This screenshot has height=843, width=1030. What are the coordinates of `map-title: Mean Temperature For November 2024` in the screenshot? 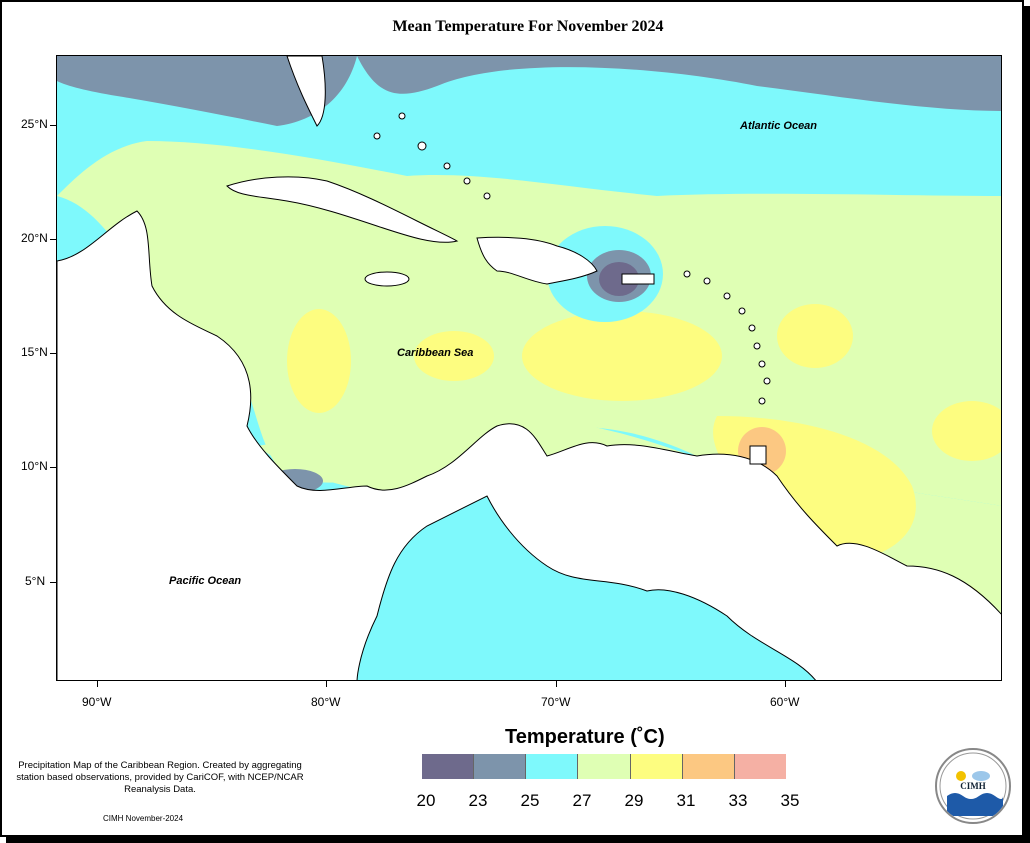 It's located at (528, 26).